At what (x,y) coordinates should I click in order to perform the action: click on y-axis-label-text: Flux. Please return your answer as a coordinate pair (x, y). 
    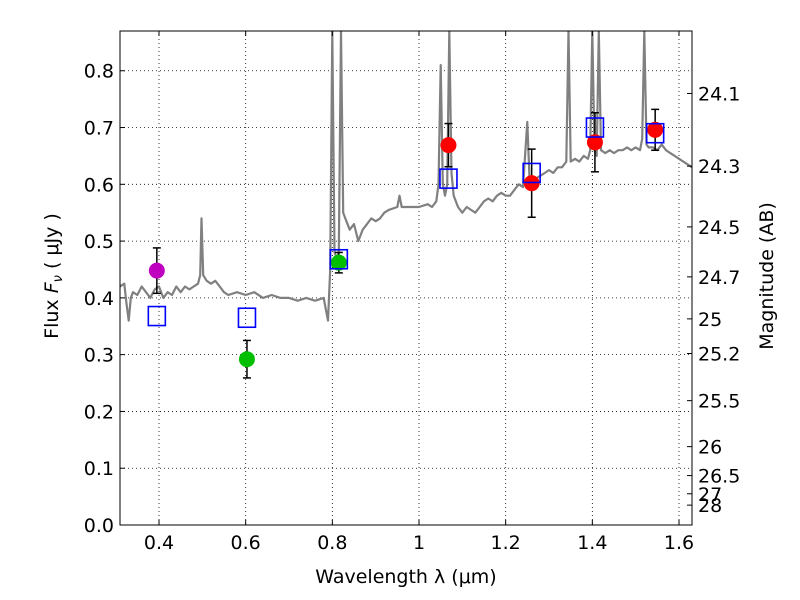
    Looking at the image, I should click on (52, 316).